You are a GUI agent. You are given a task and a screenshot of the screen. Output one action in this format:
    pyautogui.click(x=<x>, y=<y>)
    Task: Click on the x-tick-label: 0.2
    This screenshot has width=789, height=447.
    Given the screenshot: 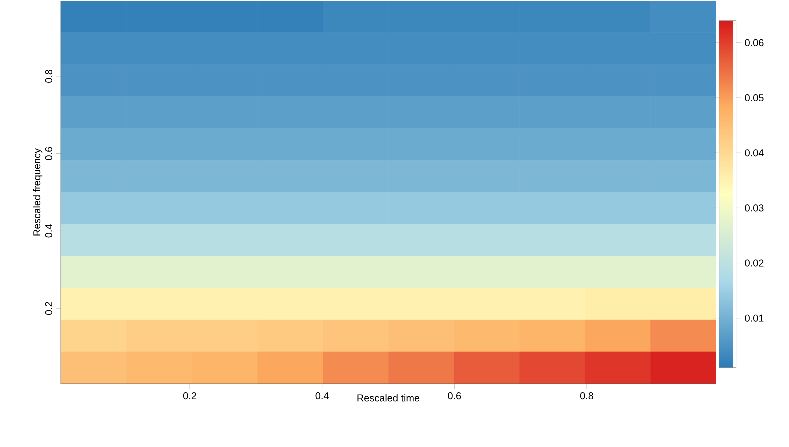 What is the action you would take?
    pyautogui.click(x=189, y=396)
    